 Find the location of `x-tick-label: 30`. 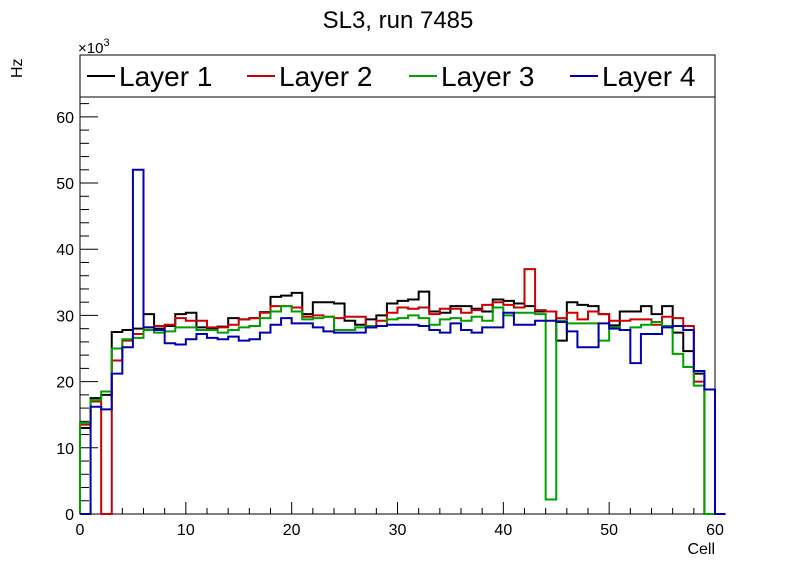

x-tick-label: 30 is located at coordinates (398, 530).